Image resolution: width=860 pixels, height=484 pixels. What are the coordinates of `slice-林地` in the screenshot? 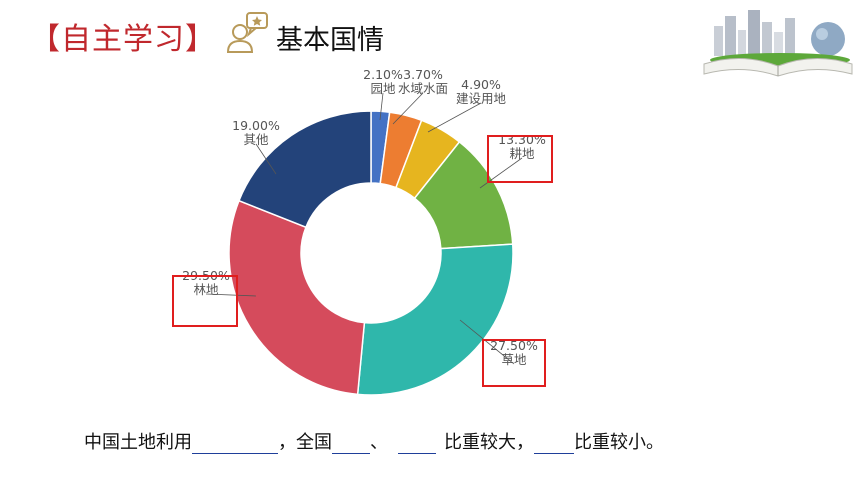 It's located at (297, 297).